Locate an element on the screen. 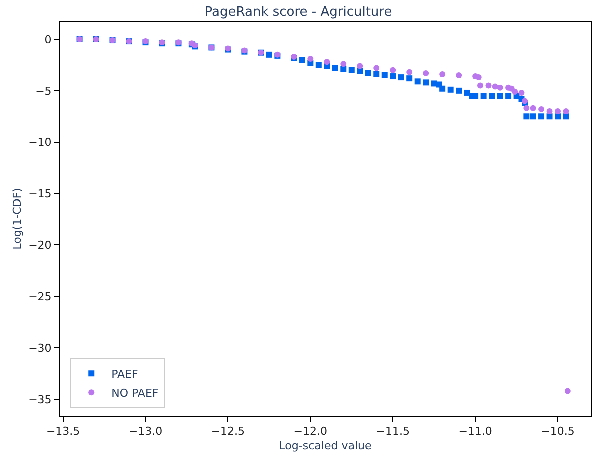 Image resolution: width=597 pixels, height=456 pixels. x-tick-label: −12.0 is located at coordinates (311, 431).